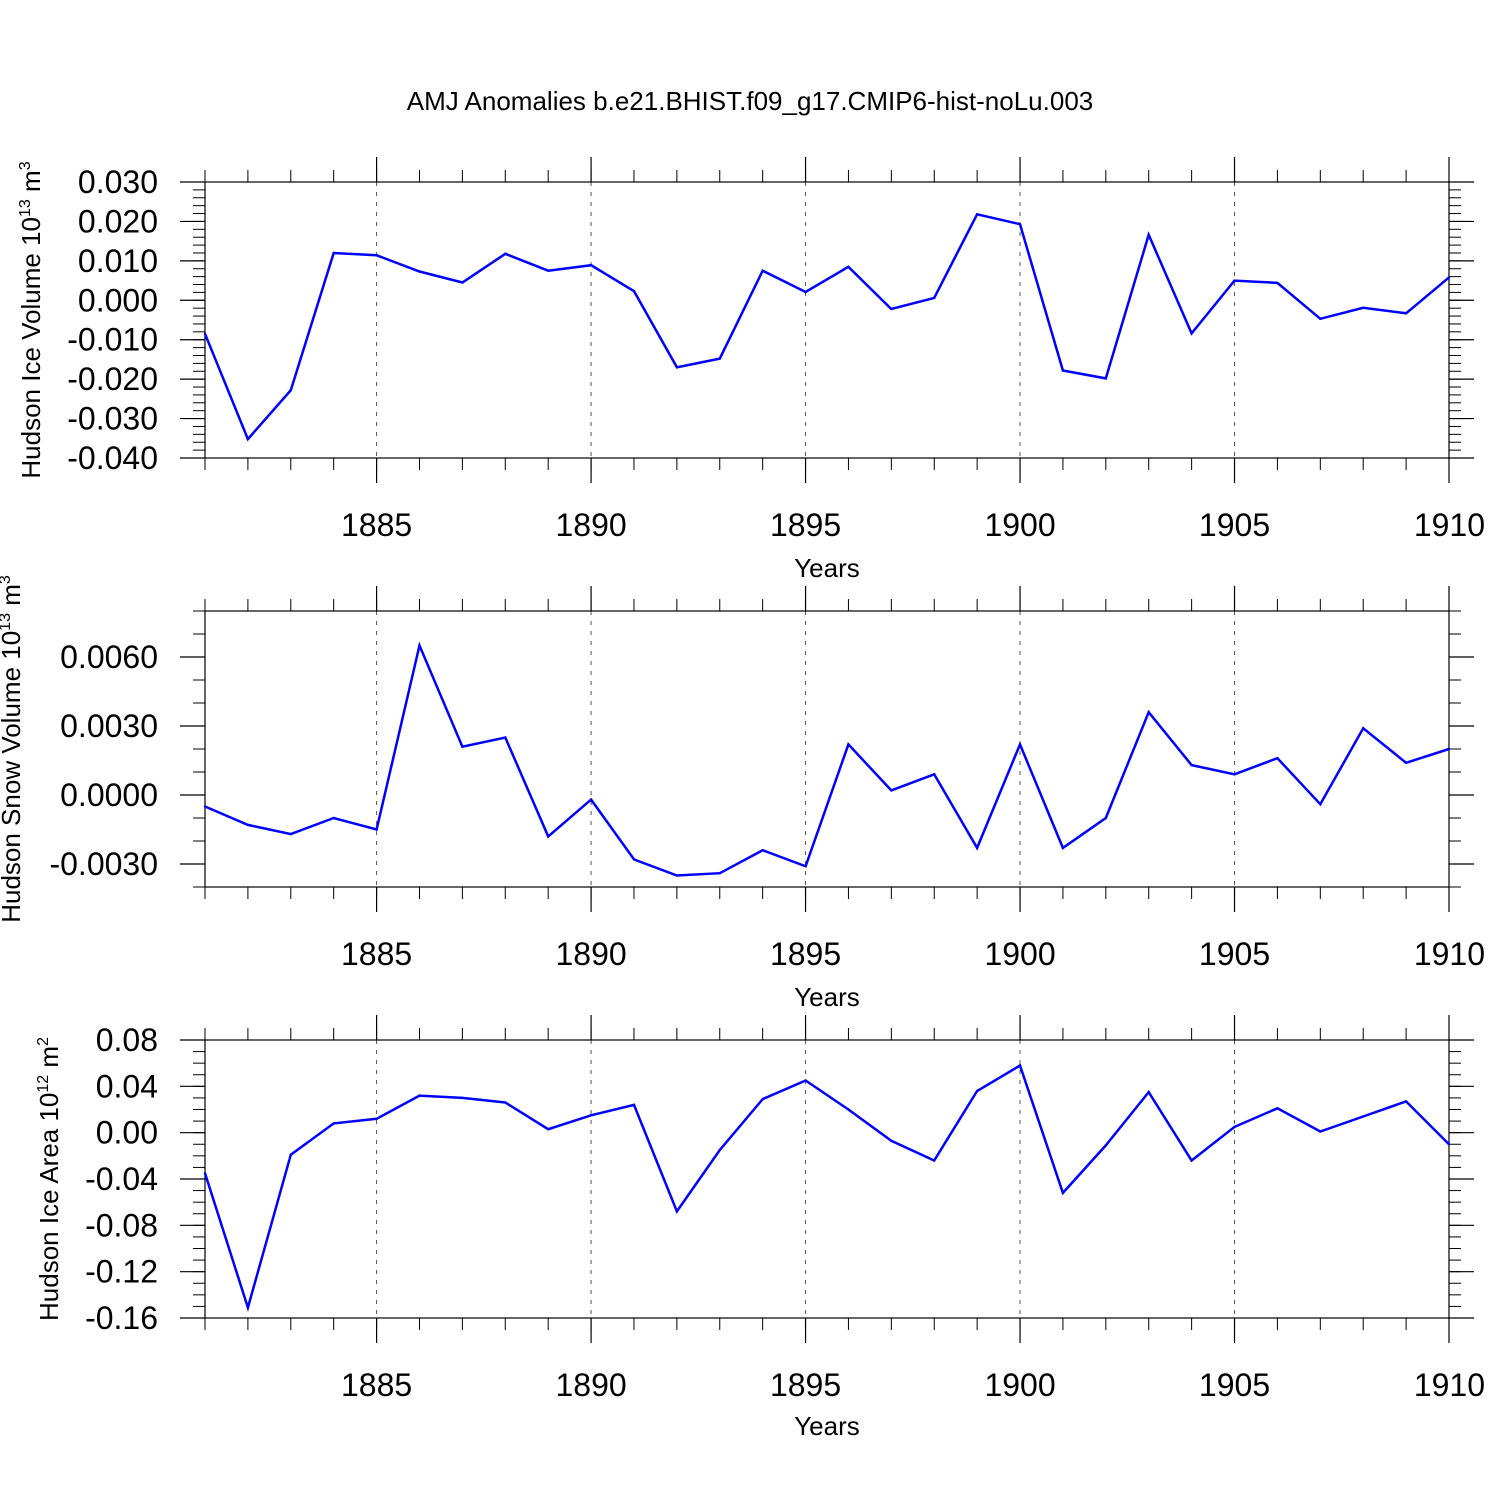  I want to click on y-tick-label: 0.08, so click(127, 1040).